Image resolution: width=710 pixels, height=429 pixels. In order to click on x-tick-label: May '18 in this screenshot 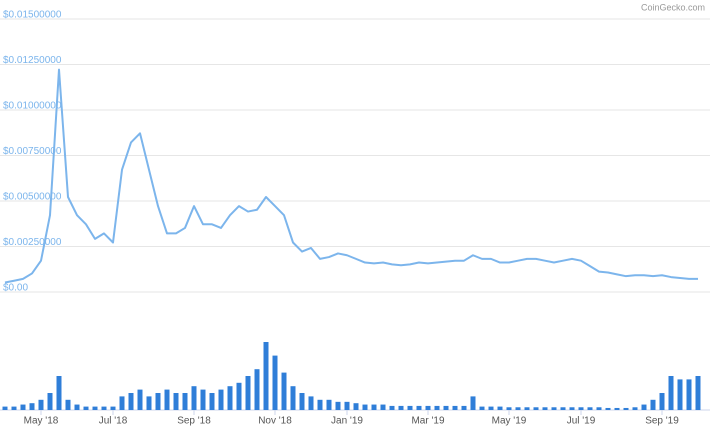, I will do `click(41, 421)`.